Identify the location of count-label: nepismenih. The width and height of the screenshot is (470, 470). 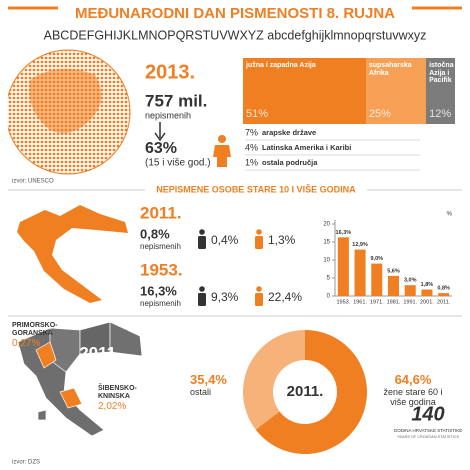
(168, 115).